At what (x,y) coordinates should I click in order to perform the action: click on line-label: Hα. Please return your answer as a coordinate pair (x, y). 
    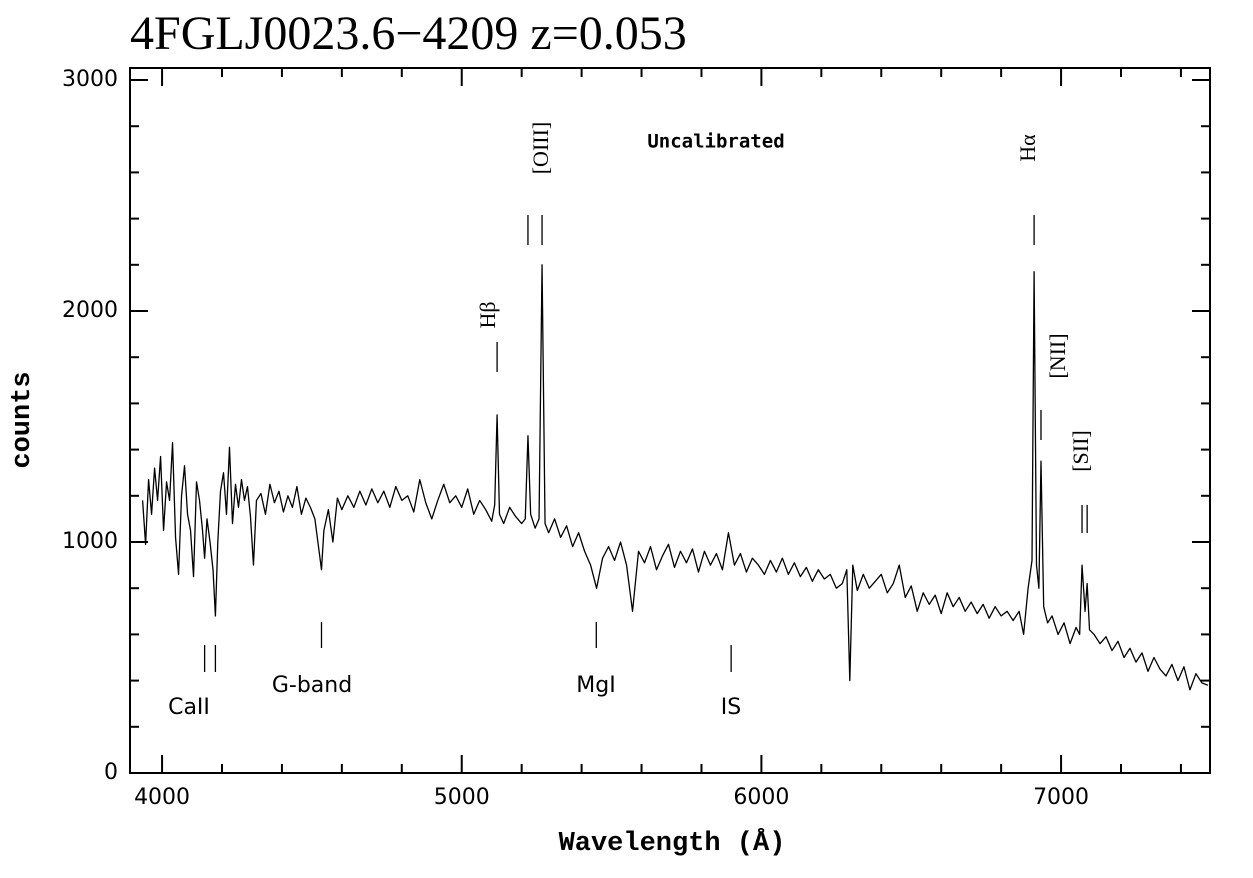
    Looking at the image, I should click on (1027, 148).